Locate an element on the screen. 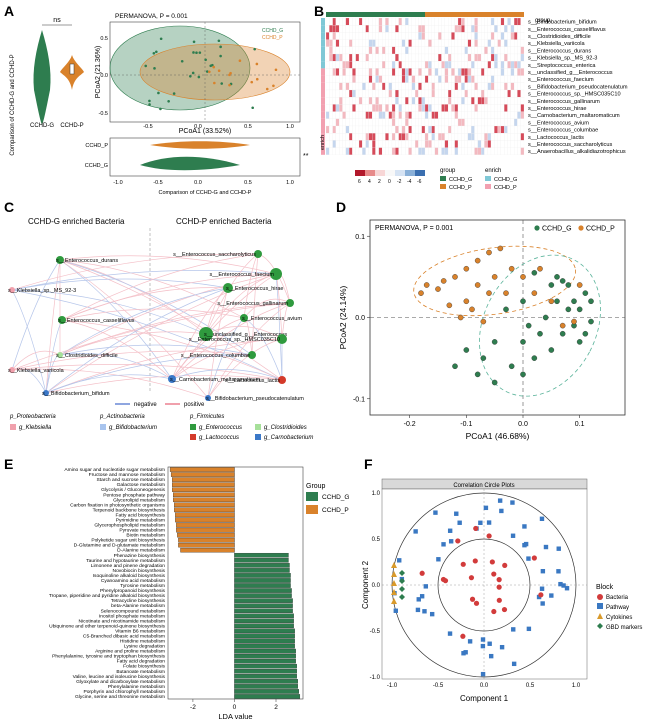 This screenshot has height=726, width=650. genus-label: g_Carnobacterium is located at coordinates (288, 438).